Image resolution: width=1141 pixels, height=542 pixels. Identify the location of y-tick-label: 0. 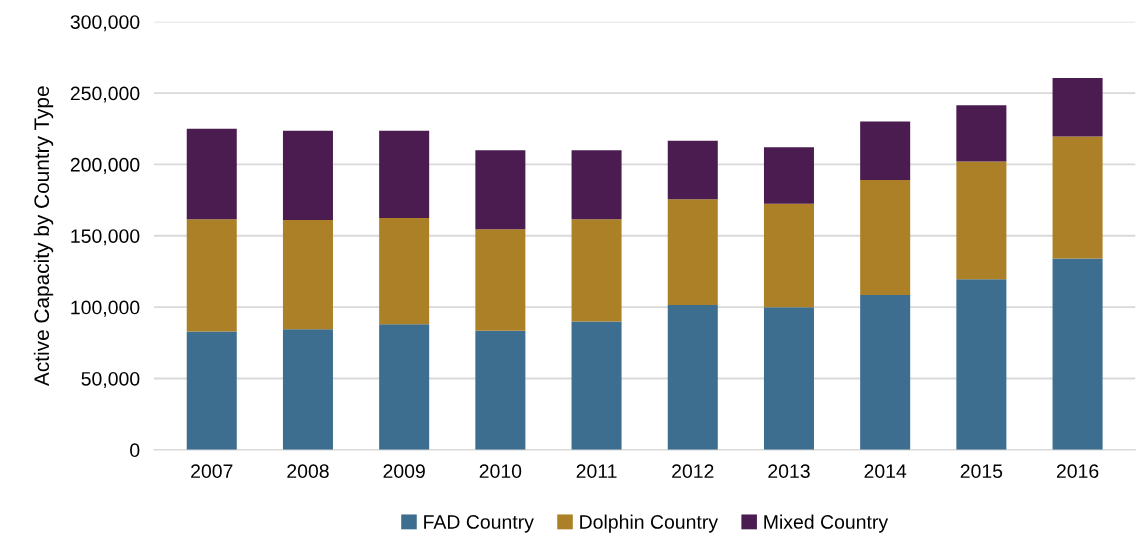
(135, 450).